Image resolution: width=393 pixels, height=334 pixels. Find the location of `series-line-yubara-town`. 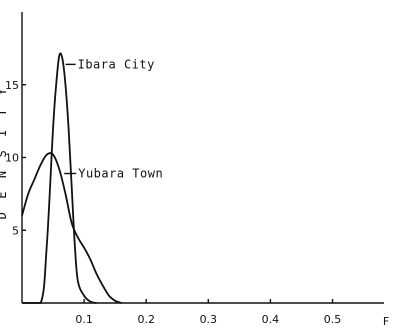

series-line-yubara-town is located at coordinates (71, 228).